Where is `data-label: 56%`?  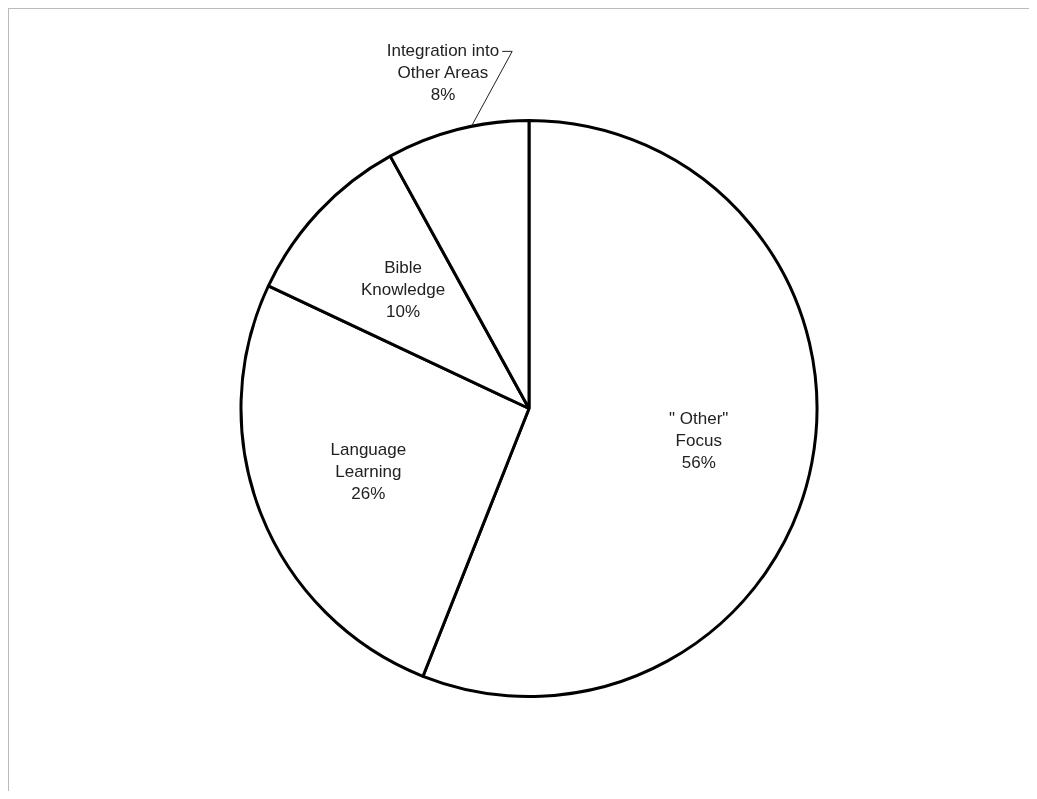 data-label: 56% is located at coordinates (698, 462).